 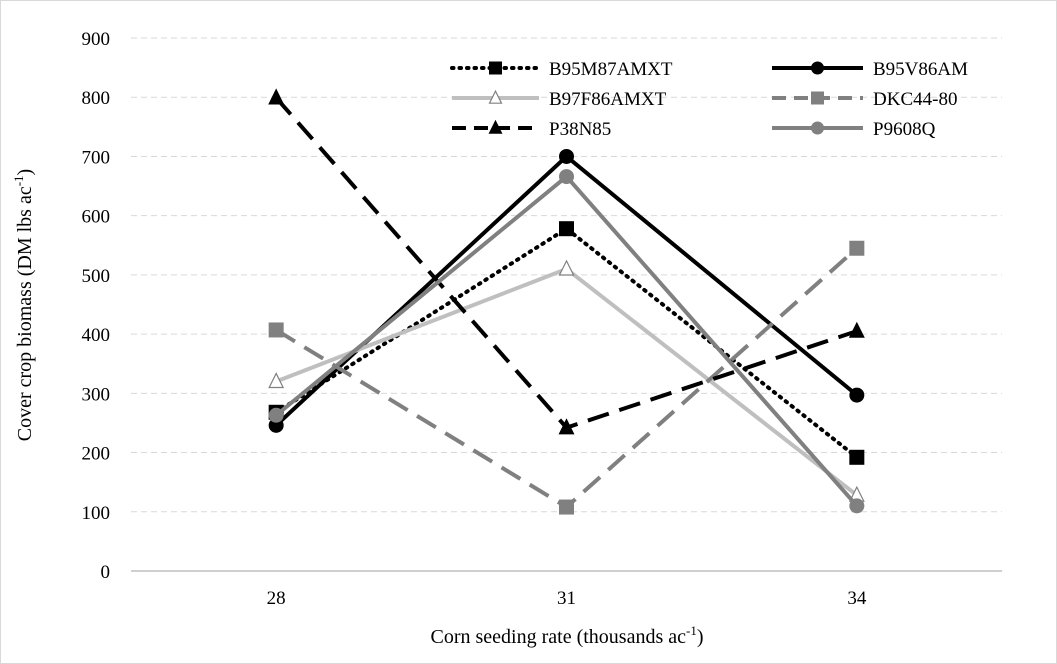 What do you see at coordinates (96, 39) in the screenshot?
I see `y-tick-label: 900` at bounding box center [96, 39].